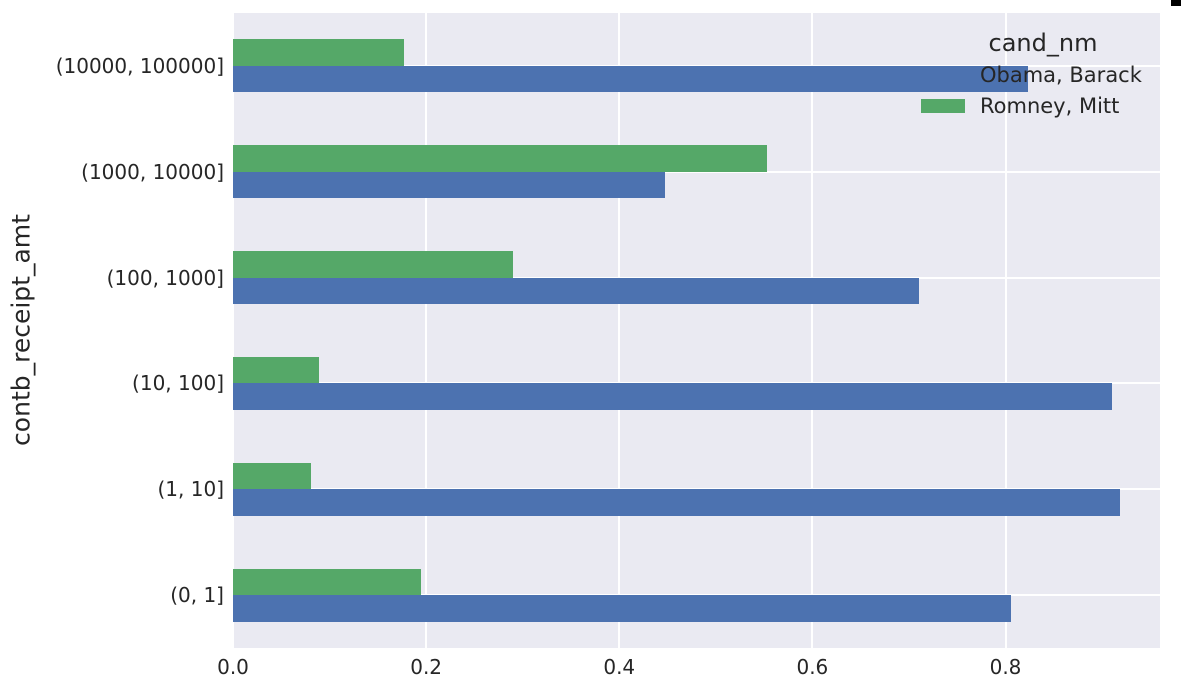  I want to click on x-tick-label-0.2: 0.2, so click(426, 667).